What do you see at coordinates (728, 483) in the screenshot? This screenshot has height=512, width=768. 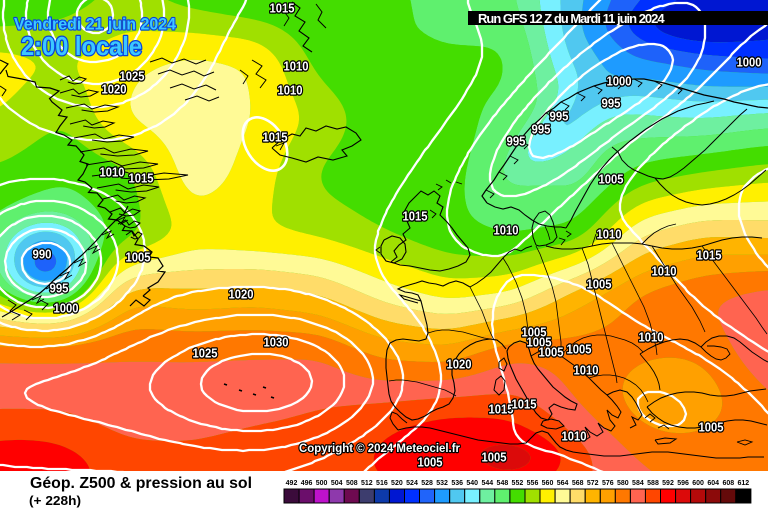 I see `svg-text: 608` at bounding box center [728, 483].